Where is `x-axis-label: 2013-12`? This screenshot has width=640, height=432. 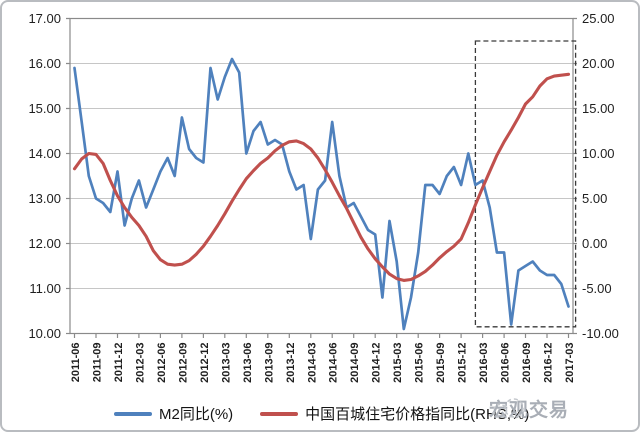 x-axis-label: 2013-12 is located at coordinates (291, 363).